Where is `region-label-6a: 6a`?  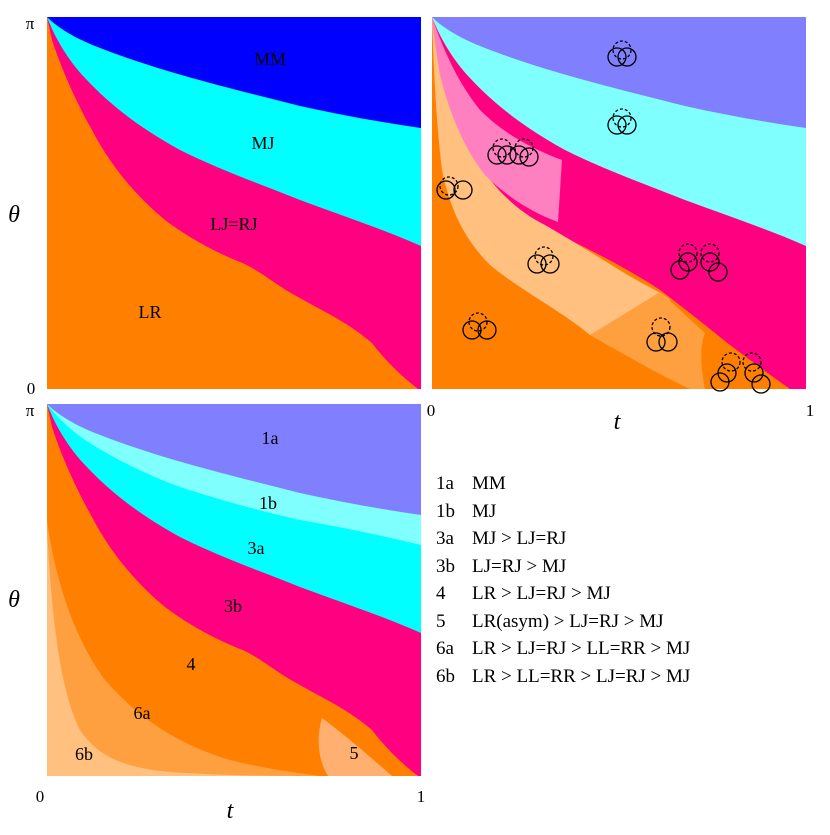 region-label-6a: 6a is located at coordinates (142, 713).